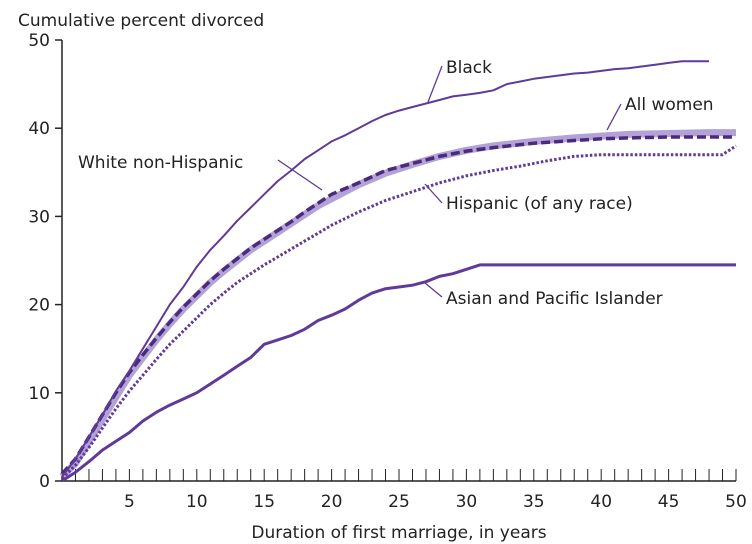 This screenshot has width=752, height=544. What do you see at coordinates (39, 217) in the screenshot?
I see `y-tick-label-30: 30` at bounding box center [39, 217].